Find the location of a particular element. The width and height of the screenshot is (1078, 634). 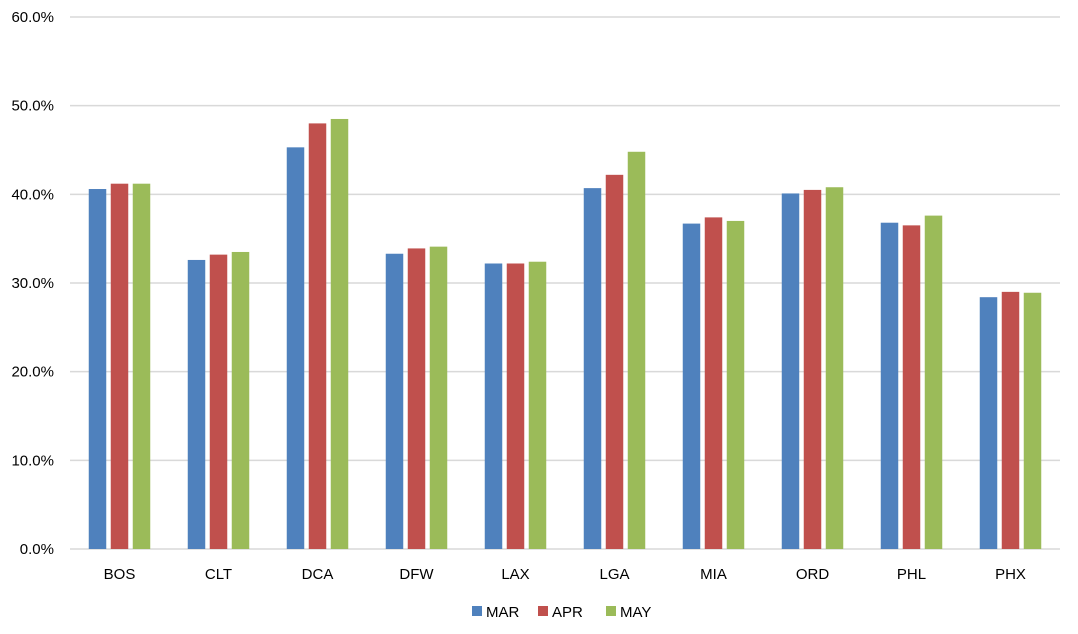

y-axis-tick-labels: 0.0% 10.0% 20.0% 30.0% 40.0% 50.0% 60.0% is located at coordinates (32, 283).